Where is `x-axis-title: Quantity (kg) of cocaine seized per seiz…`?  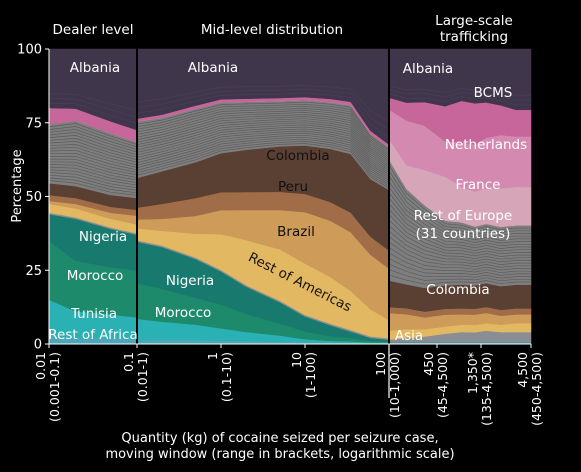
x-axis-title: Quantity (kg) of cocaine seized per seiz… is located at coordinates (279, 438).